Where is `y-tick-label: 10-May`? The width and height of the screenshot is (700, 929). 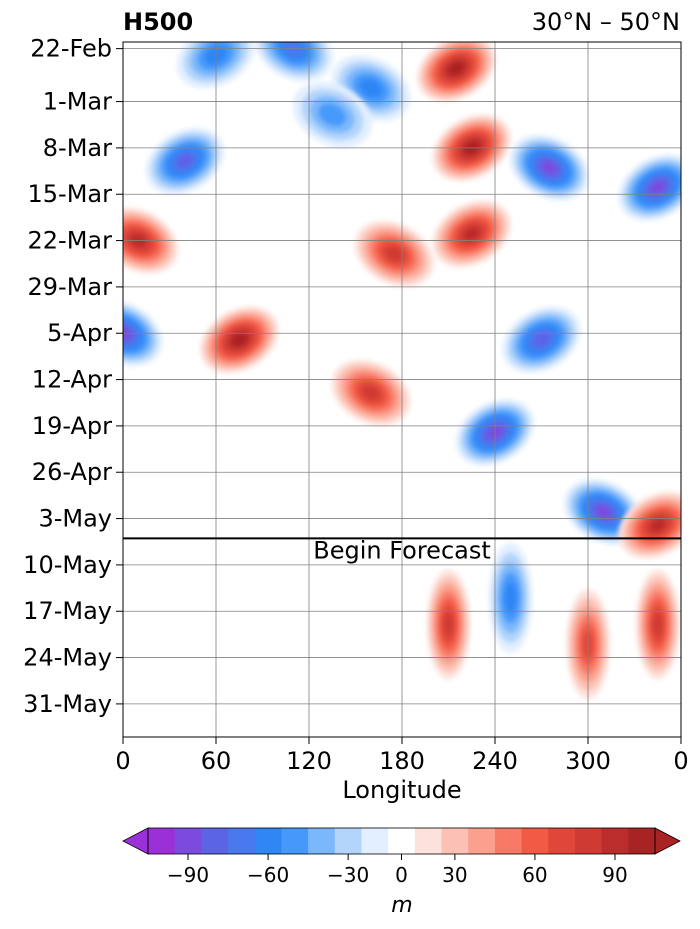
y-tick-label: 10-May is located at coordinates (67, 565).